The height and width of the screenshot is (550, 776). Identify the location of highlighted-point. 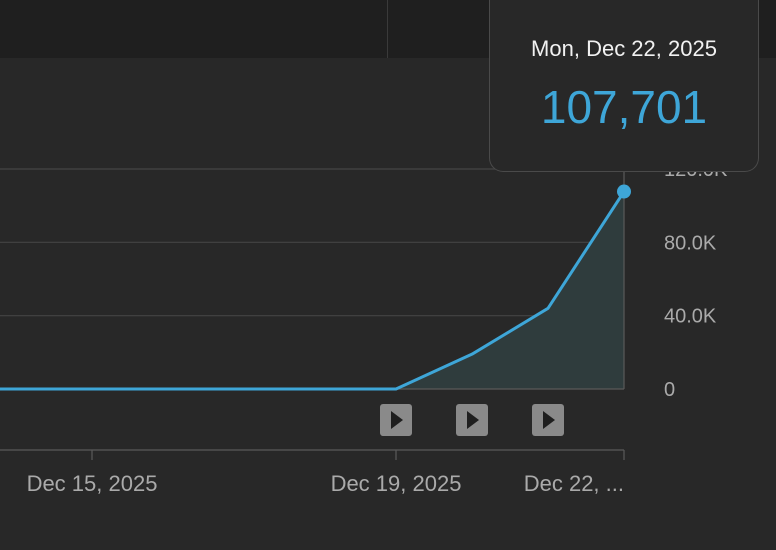
(624, 191).